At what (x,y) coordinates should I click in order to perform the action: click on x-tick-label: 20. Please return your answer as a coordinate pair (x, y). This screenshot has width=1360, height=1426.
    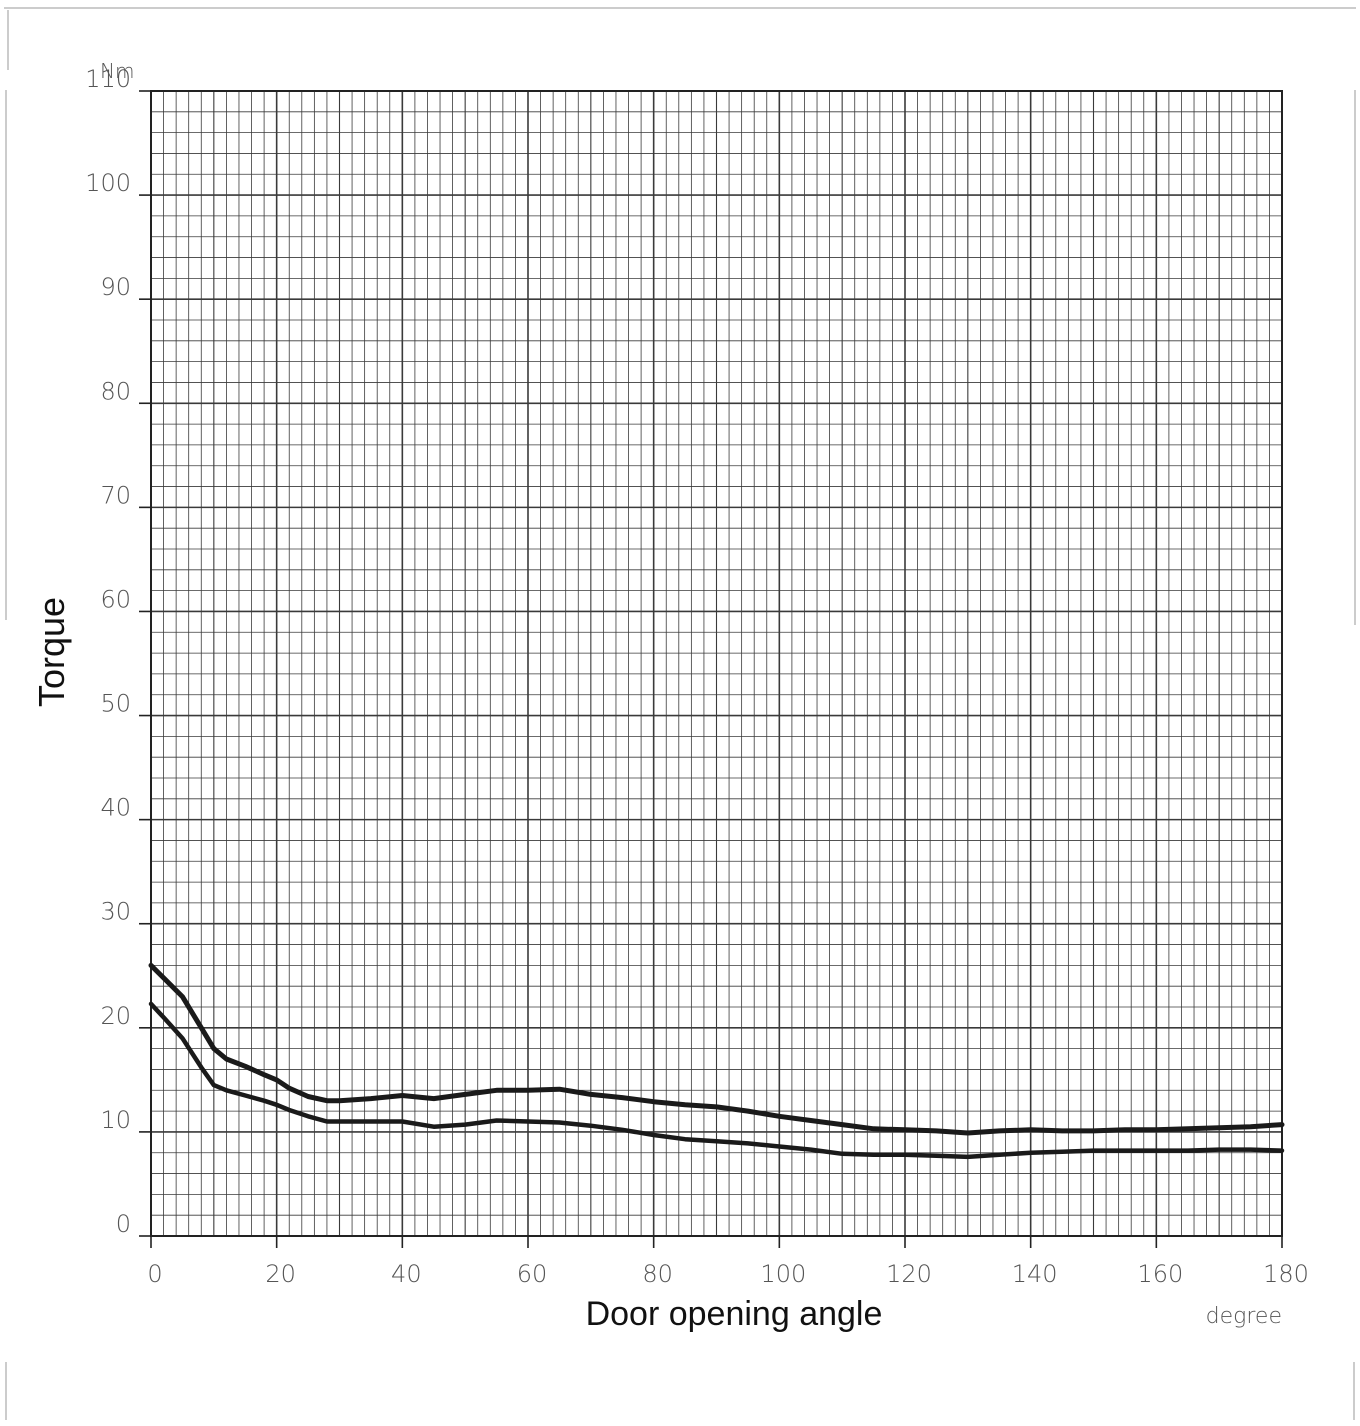
    Looking at the image, I should click on (280, 1274).